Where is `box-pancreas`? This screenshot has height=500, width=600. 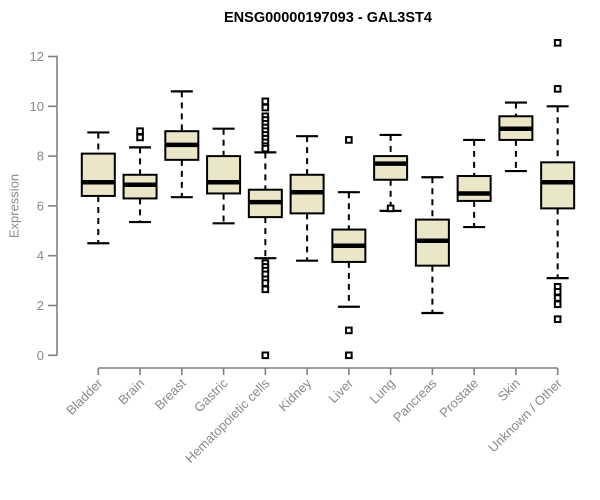 box-pancreas is located at coordinates (432, 245).